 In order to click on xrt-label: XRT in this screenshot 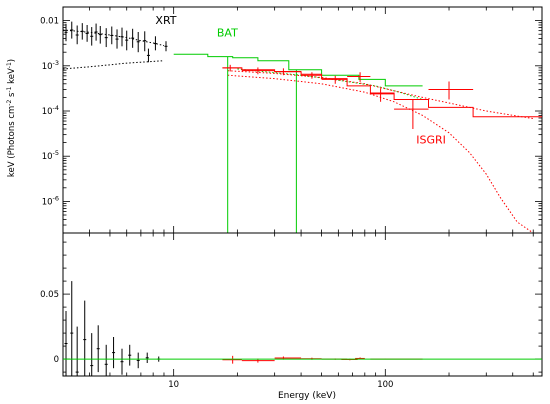, I will do `click(165, 20)`.